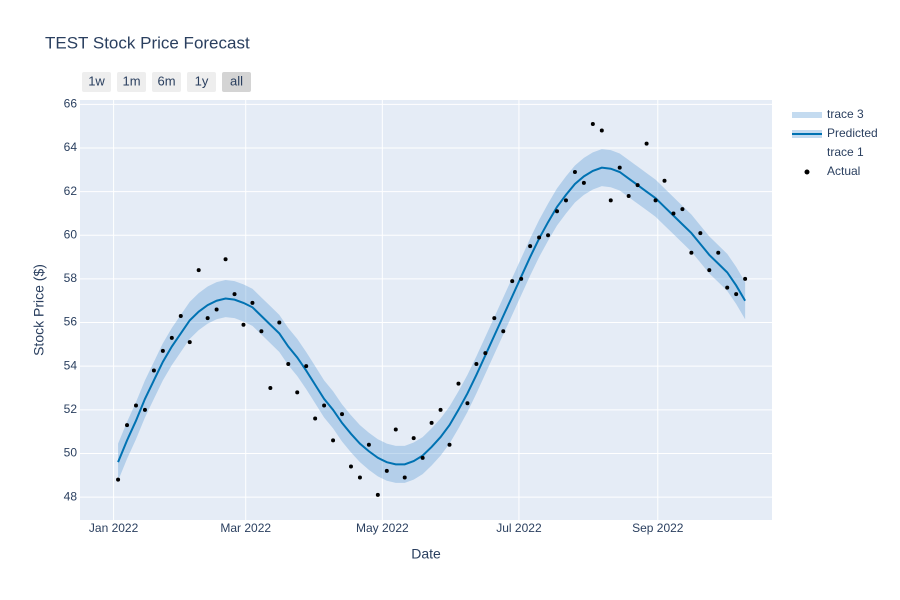 Image resolution: width=900 pixels, height=600 pixels. What do you see at coordinates (71, 278) in the screenshot?
I see `y-tick-label: 58` at bounding box center [71, 278].